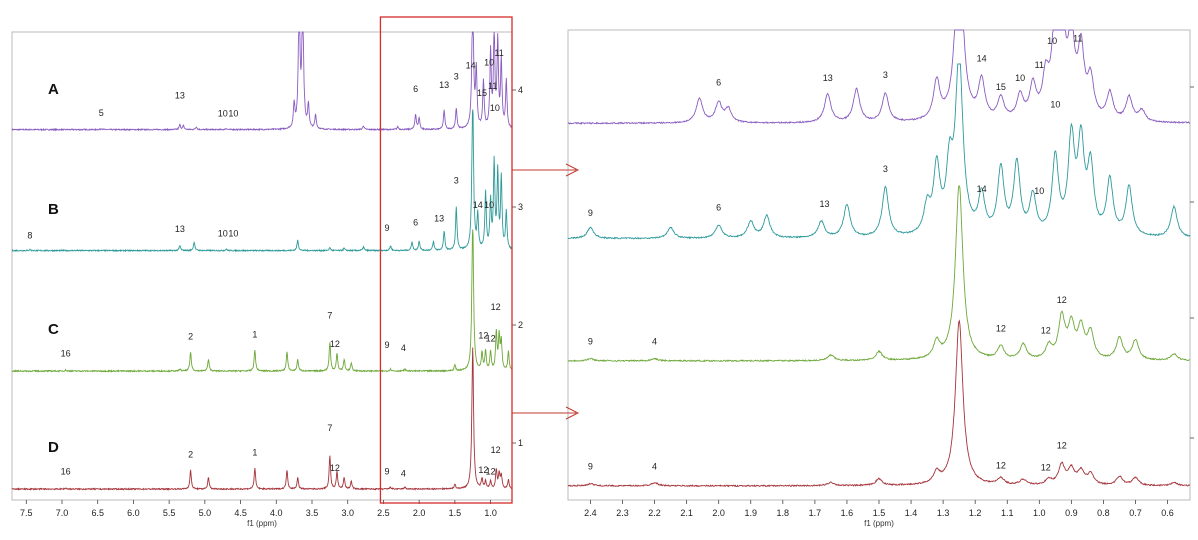 Image resolution: width=1198 pixels, height=540 pixels. Describe the element at coordinates (240, 513) in the screenshot. I see `x-tick-label: 4.5` at that location.